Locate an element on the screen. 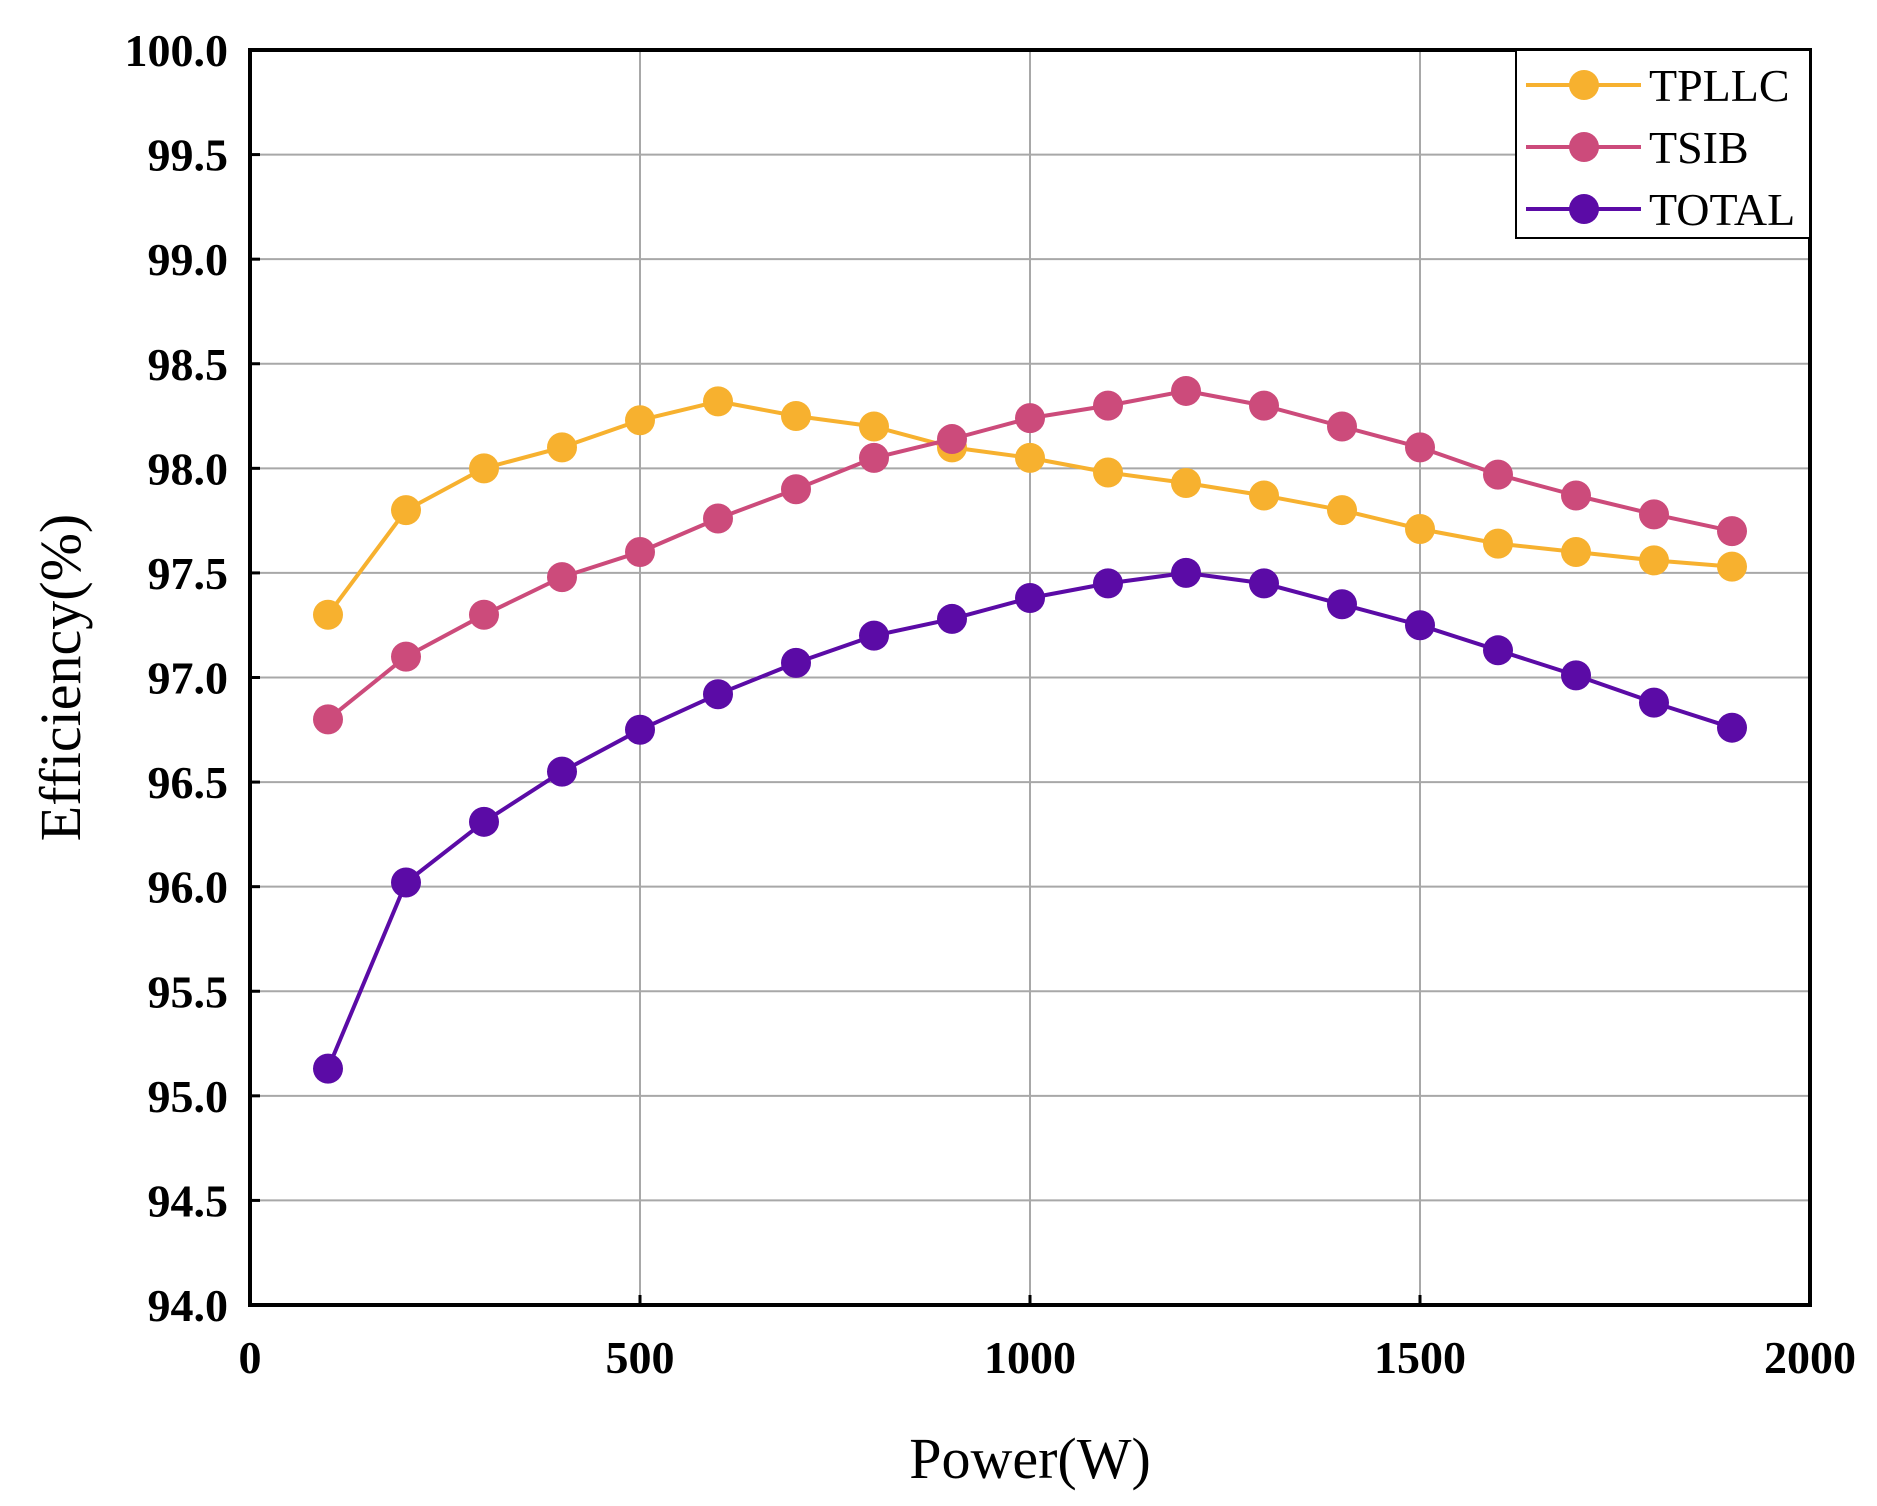 This screenshot has height=1506, width=1877. y-tick-label: 100.0 is located at coordinates (177, 50).